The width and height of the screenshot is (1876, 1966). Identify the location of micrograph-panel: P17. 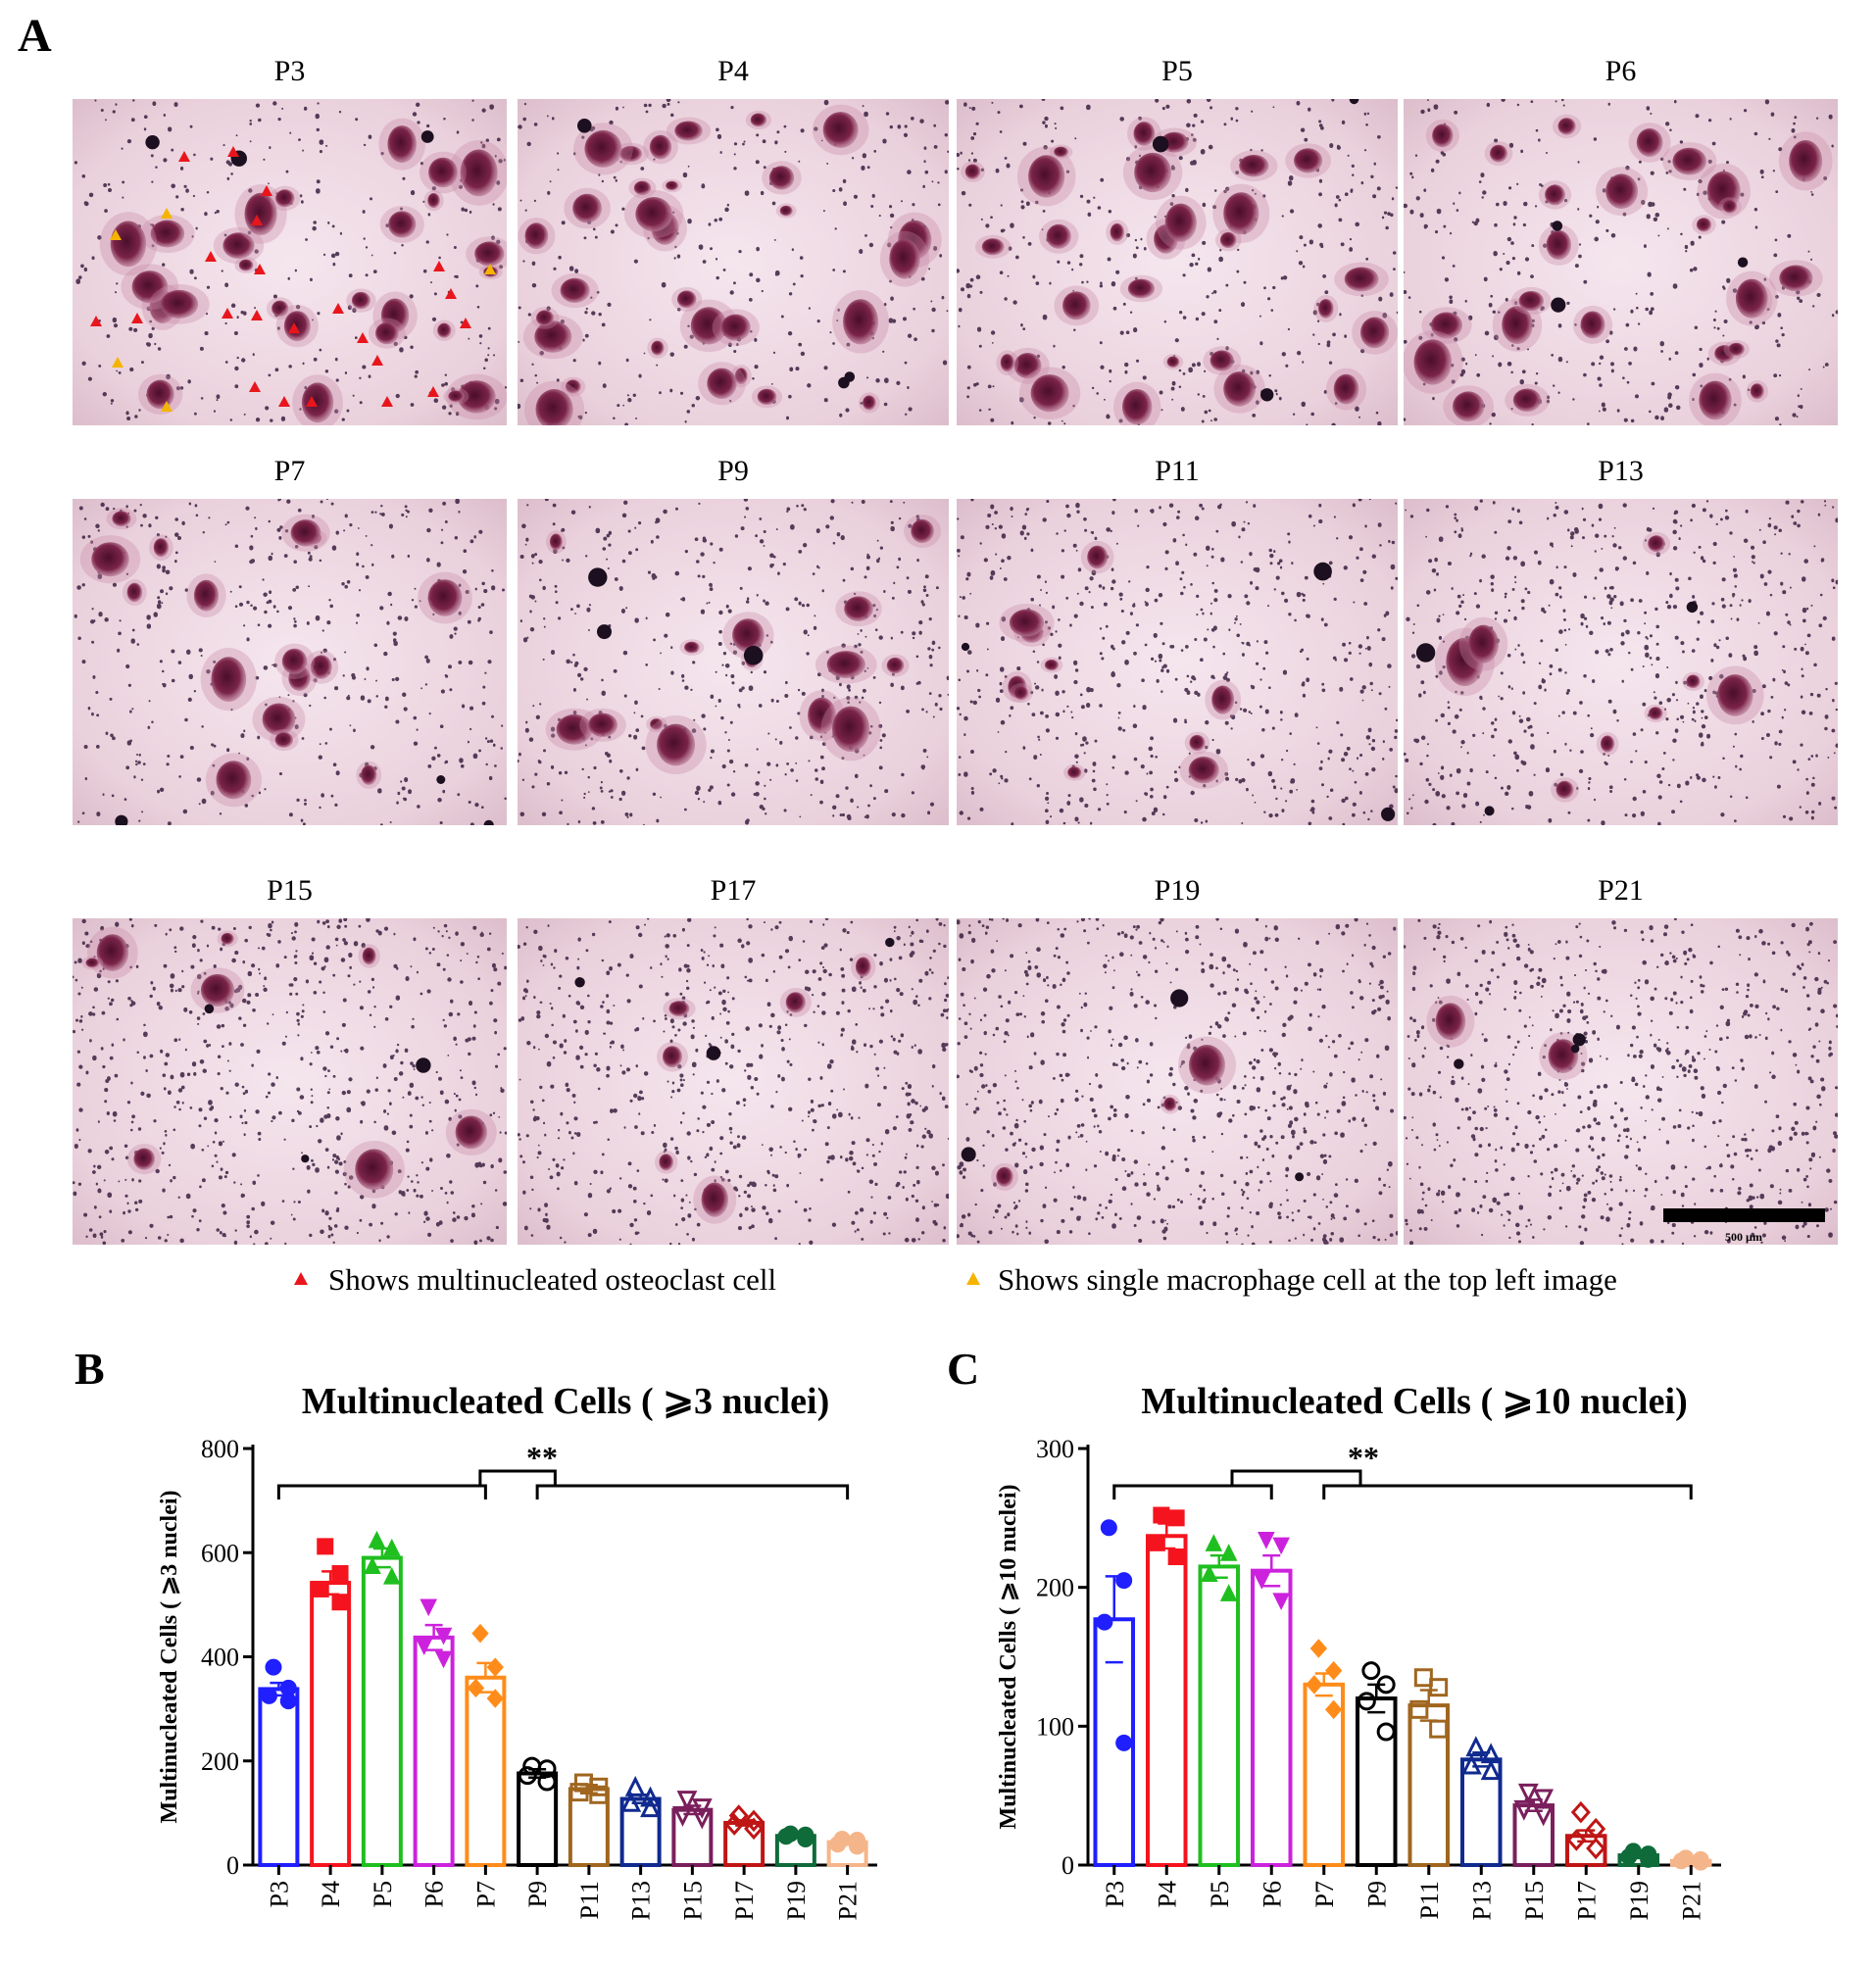
(734, 1059).